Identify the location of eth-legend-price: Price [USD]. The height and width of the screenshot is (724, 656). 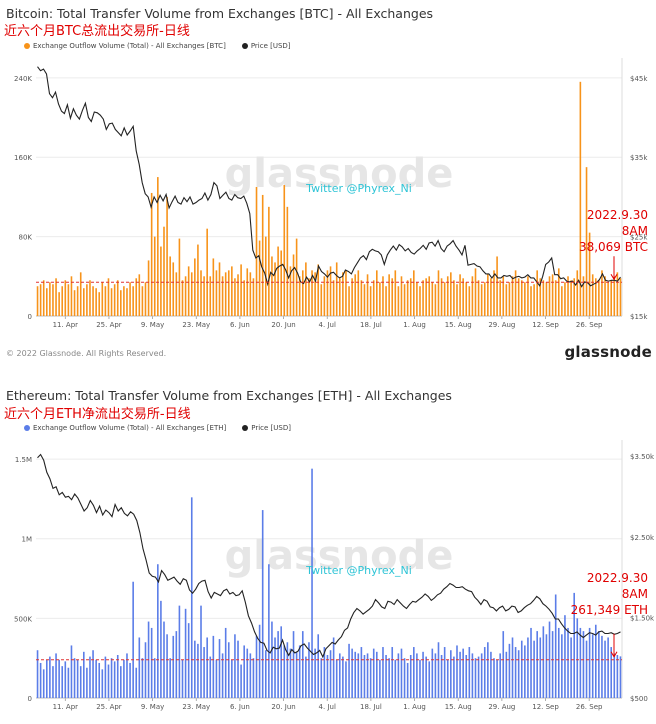
(266, 428).